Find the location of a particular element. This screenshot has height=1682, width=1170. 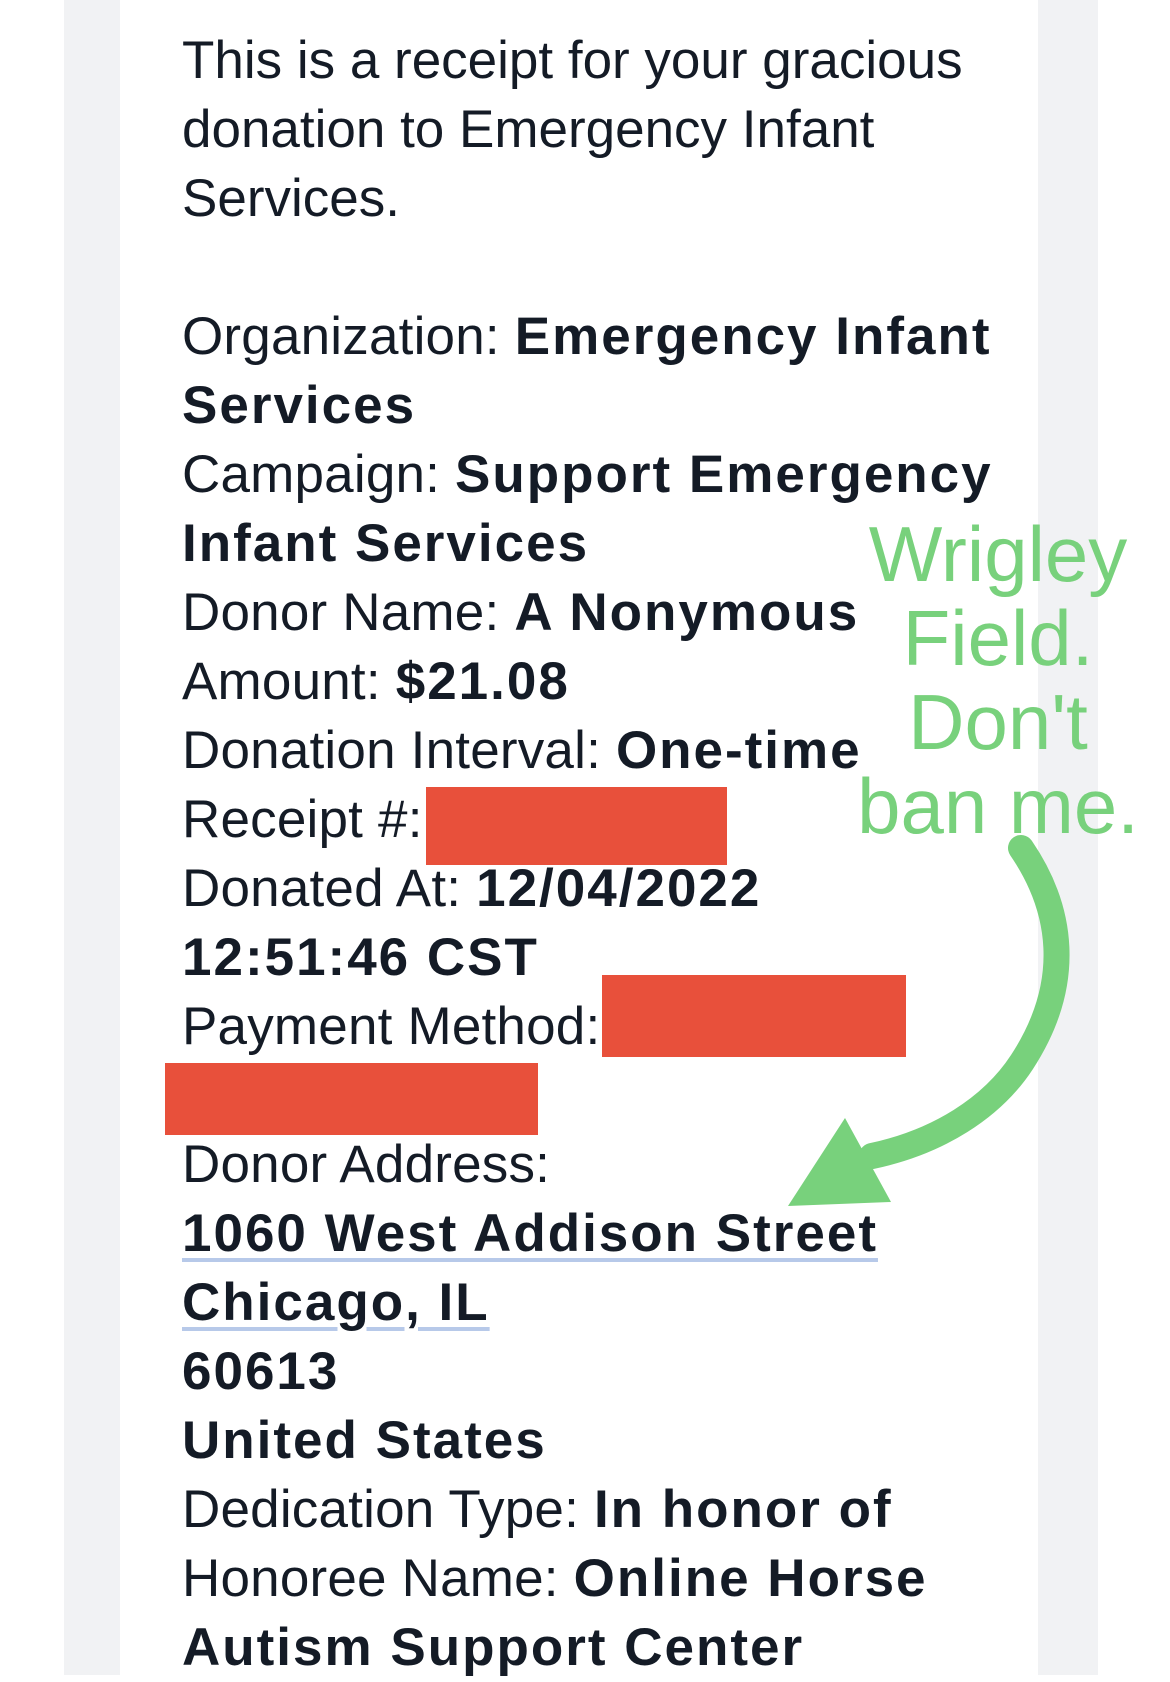

green-annotation-text: Wrigley Field. Don't ban me. is located at coordinates (998, 680).